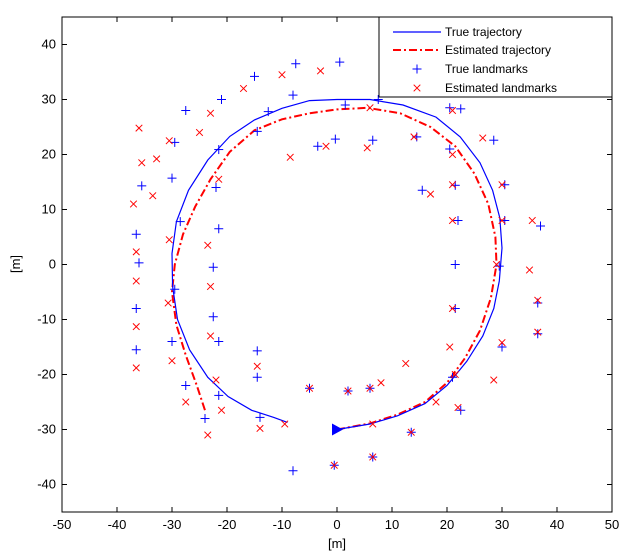  What do you see at coordinates (49, 44) in the screenshot?
I see `y-tick-label: 40` at bounding box center [49, 44].